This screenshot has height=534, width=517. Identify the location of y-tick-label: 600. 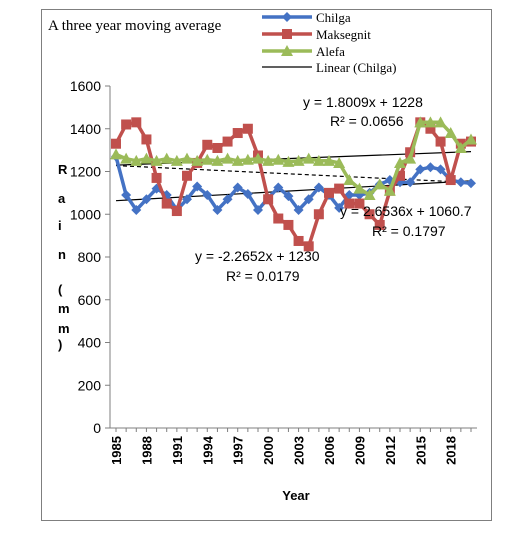
(90, 300).